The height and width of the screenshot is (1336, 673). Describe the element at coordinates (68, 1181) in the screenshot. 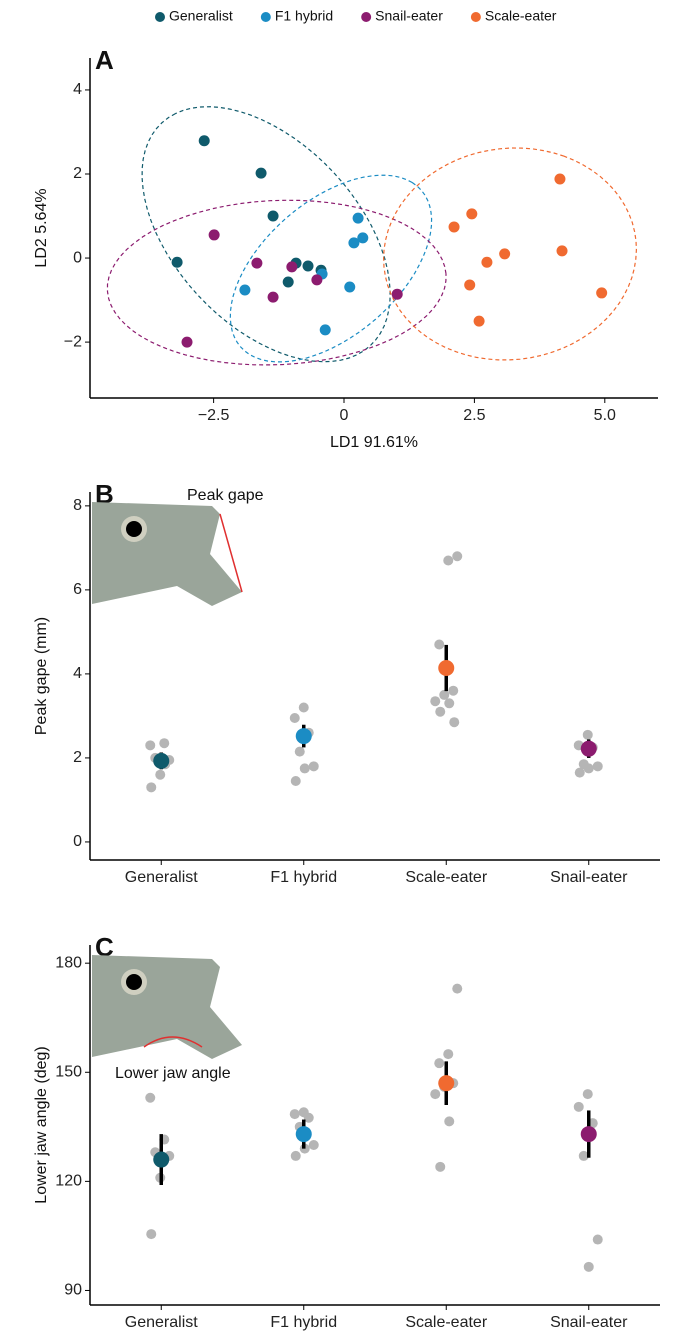

I see `y-tick-label: 120` at that location.